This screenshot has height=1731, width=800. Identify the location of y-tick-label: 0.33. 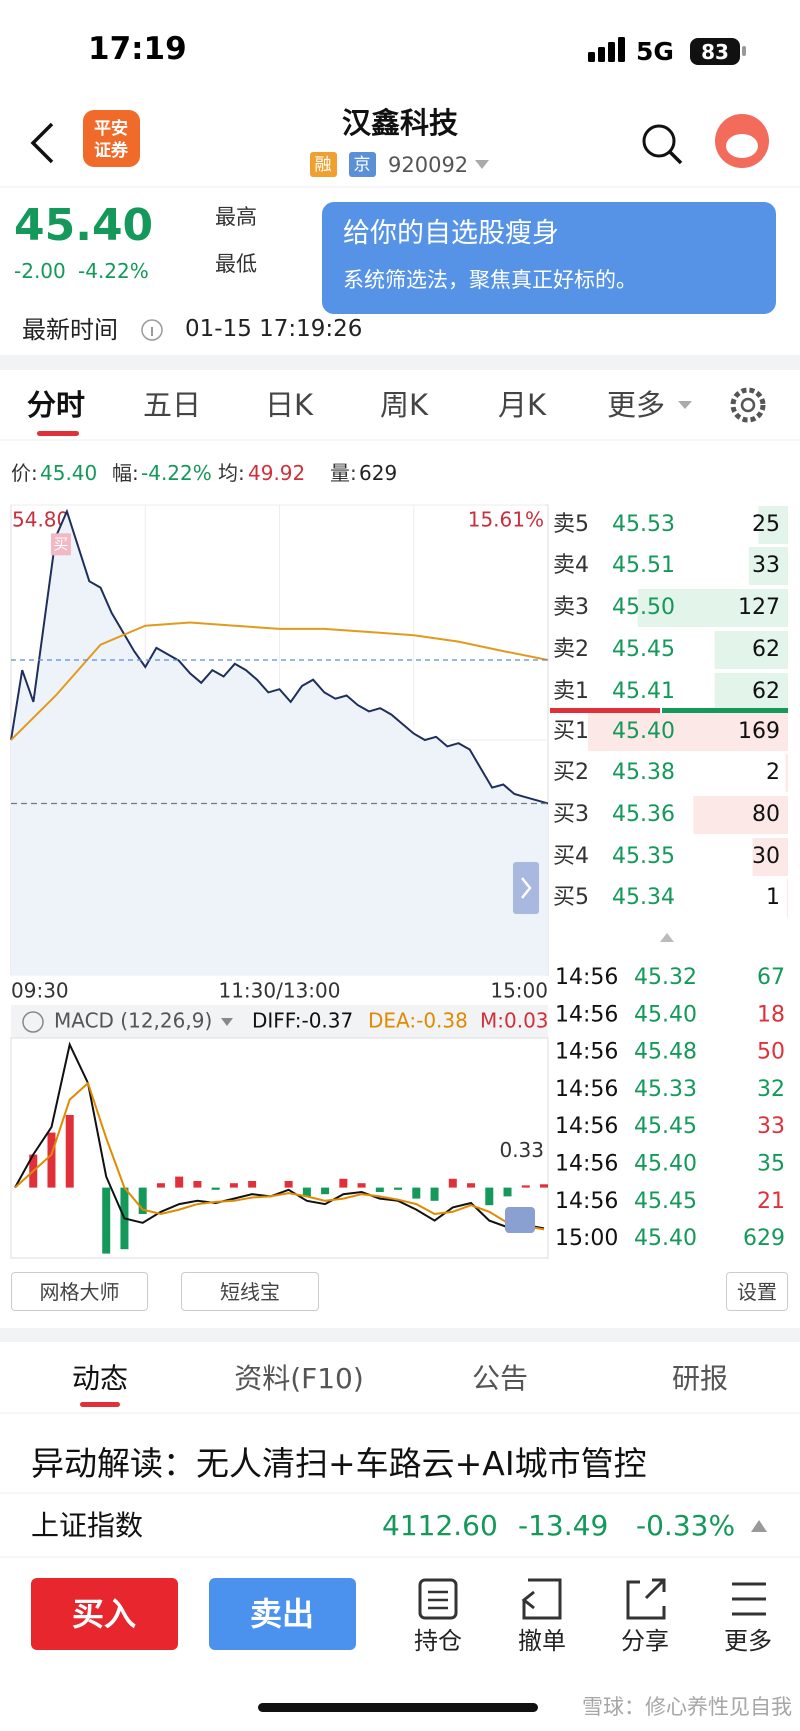
(521, 1150).